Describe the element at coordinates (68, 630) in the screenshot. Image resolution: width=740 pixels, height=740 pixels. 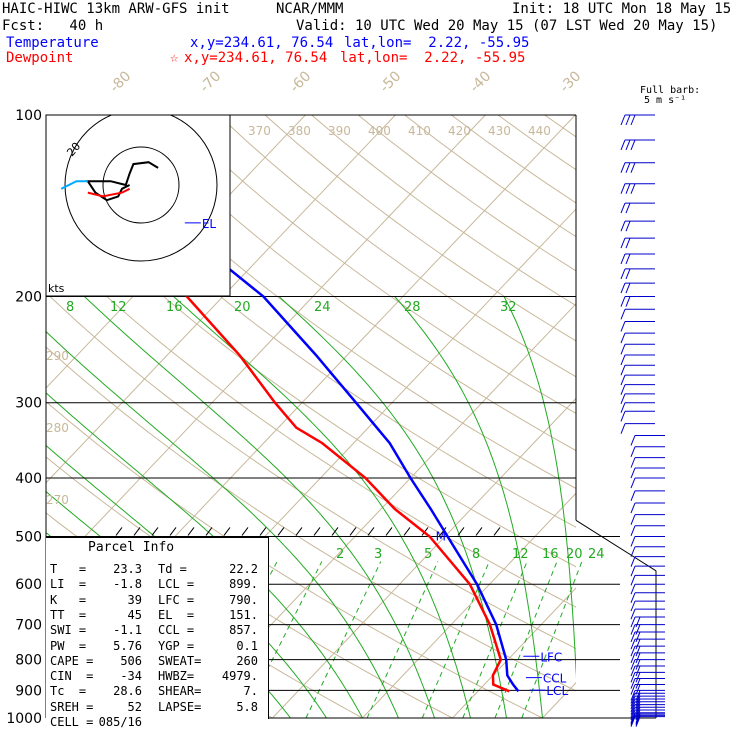
I see `parcel-row-cell: SWI =` at that location.